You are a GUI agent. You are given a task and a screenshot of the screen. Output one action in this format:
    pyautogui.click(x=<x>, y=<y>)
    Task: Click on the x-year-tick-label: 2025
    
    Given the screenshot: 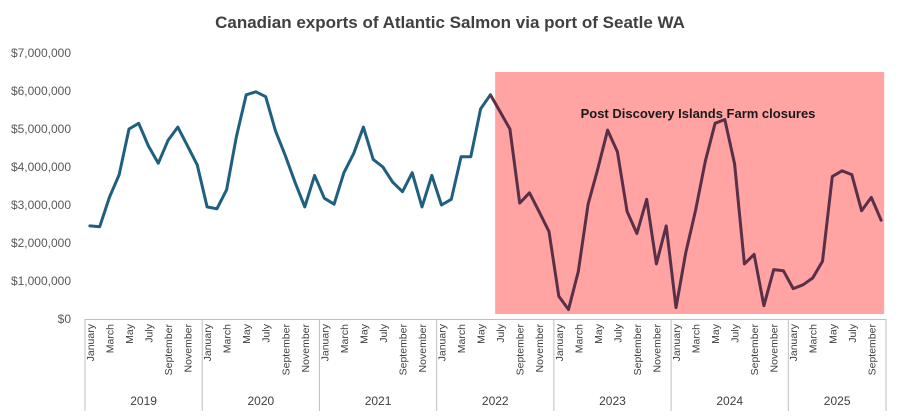 What is the action you would take?
    pyautogui.click(x=837, y=401)
    